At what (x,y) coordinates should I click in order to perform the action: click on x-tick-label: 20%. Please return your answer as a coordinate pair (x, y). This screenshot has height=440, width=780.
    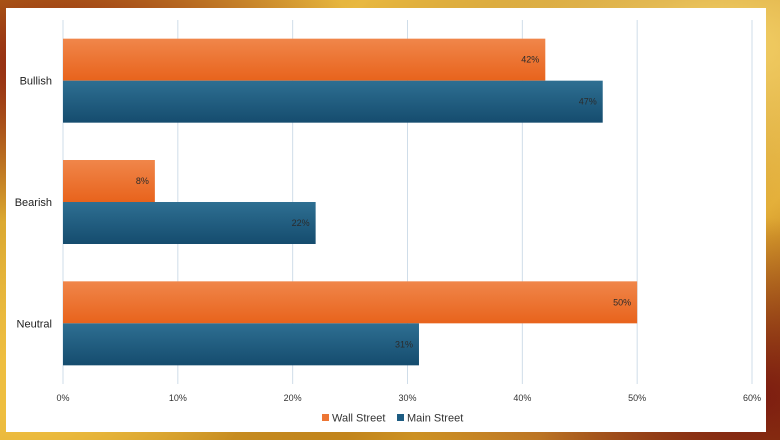
    Looking at the image, I should click on (293, 398).